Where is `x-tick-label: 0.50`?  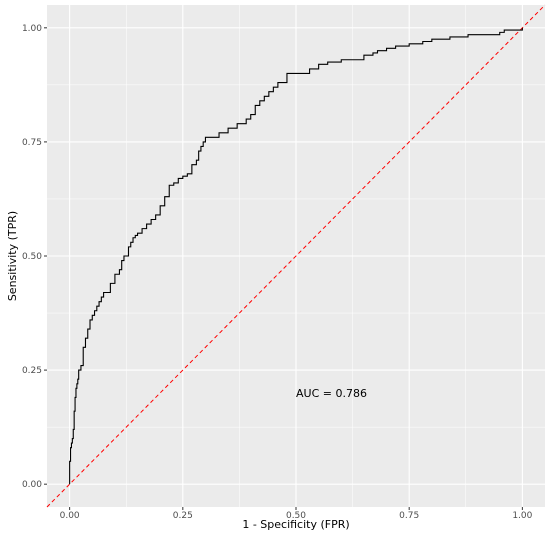
x-tick-label: 0.50 is located at coordinates (296, 516).